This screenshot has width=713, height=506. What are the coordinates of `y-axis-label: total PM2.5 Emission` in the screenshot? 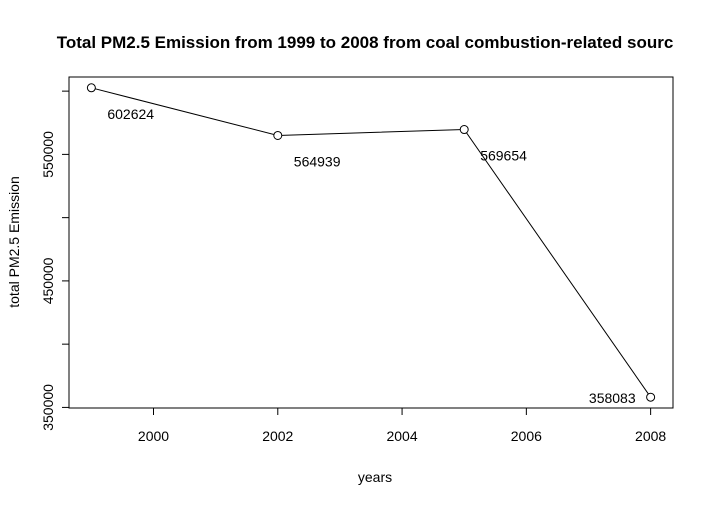 It's located at (14, 242).